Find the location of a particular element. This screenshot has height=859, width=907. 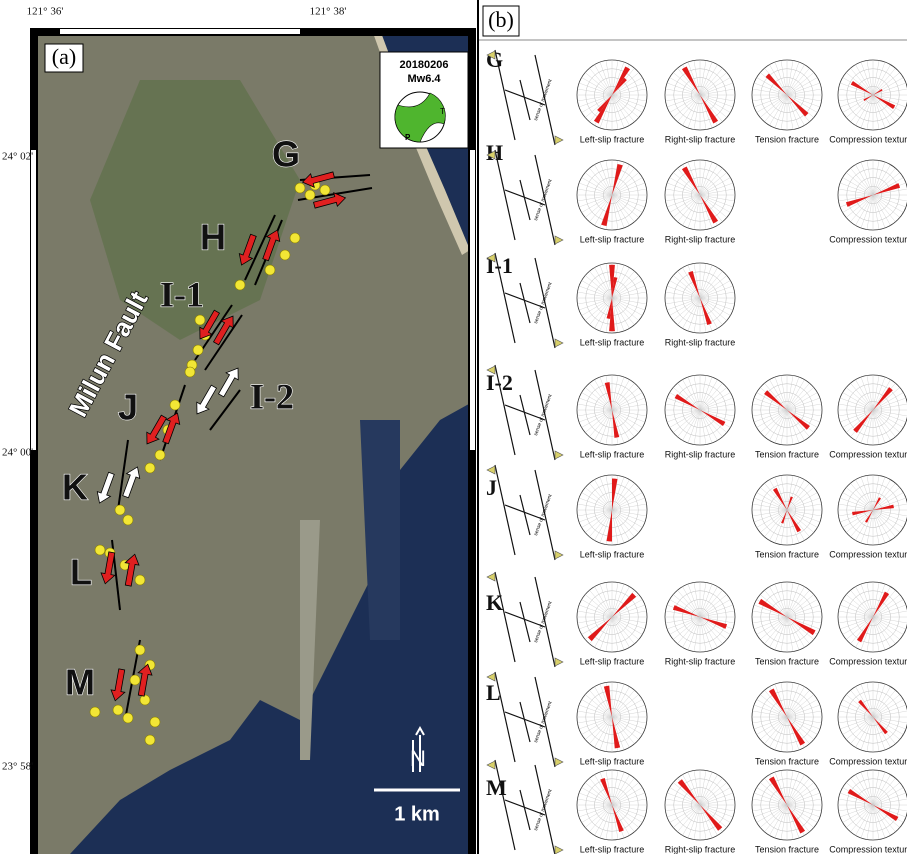

fault-trace is located at coordinates (260, 247).